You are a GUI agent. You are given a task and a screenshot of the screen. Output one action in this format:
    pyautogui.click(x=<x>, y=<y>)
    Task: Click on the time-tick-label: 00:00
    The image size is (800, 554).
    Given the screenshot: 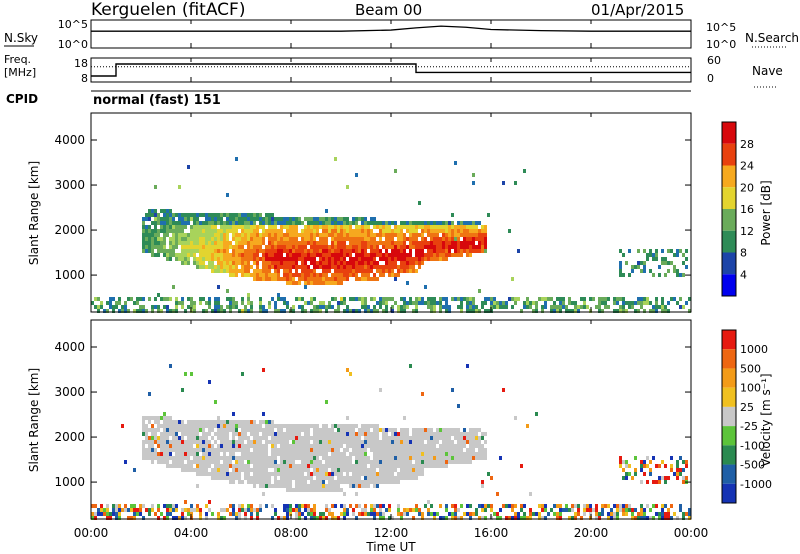 What is the action you would take?
    pyautogui.click(x=91, y=533)
    